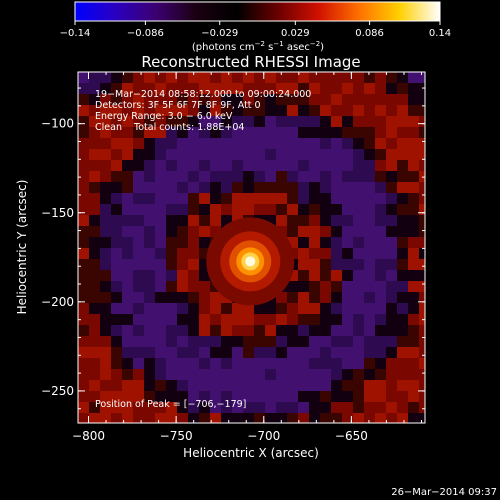 This screenshot has height=500, width=500. Describe the element at coordinates (176, 436) in the screenshot. I see `x-tick-label: −750` at that location.